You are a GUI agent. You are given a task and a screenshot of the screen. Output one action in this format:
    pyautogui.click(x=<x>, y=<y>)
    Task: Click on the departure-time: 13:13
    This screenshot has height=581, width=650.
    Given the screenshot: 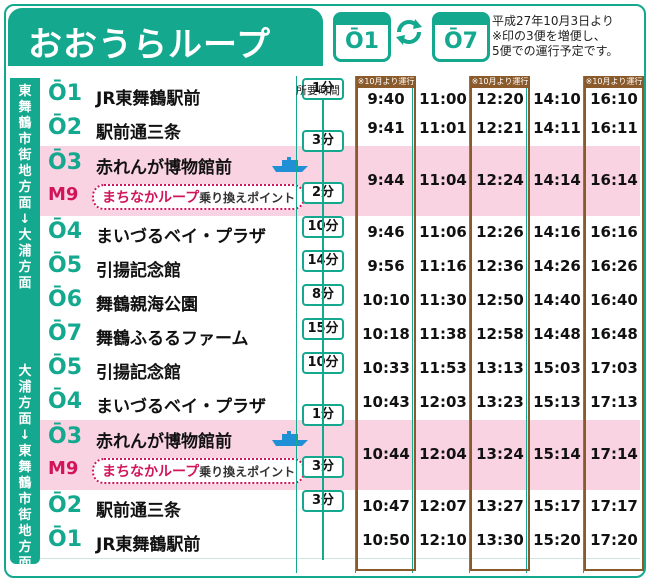 What is the action you would take?
    pyautogui.click(x=500, y=368)
    